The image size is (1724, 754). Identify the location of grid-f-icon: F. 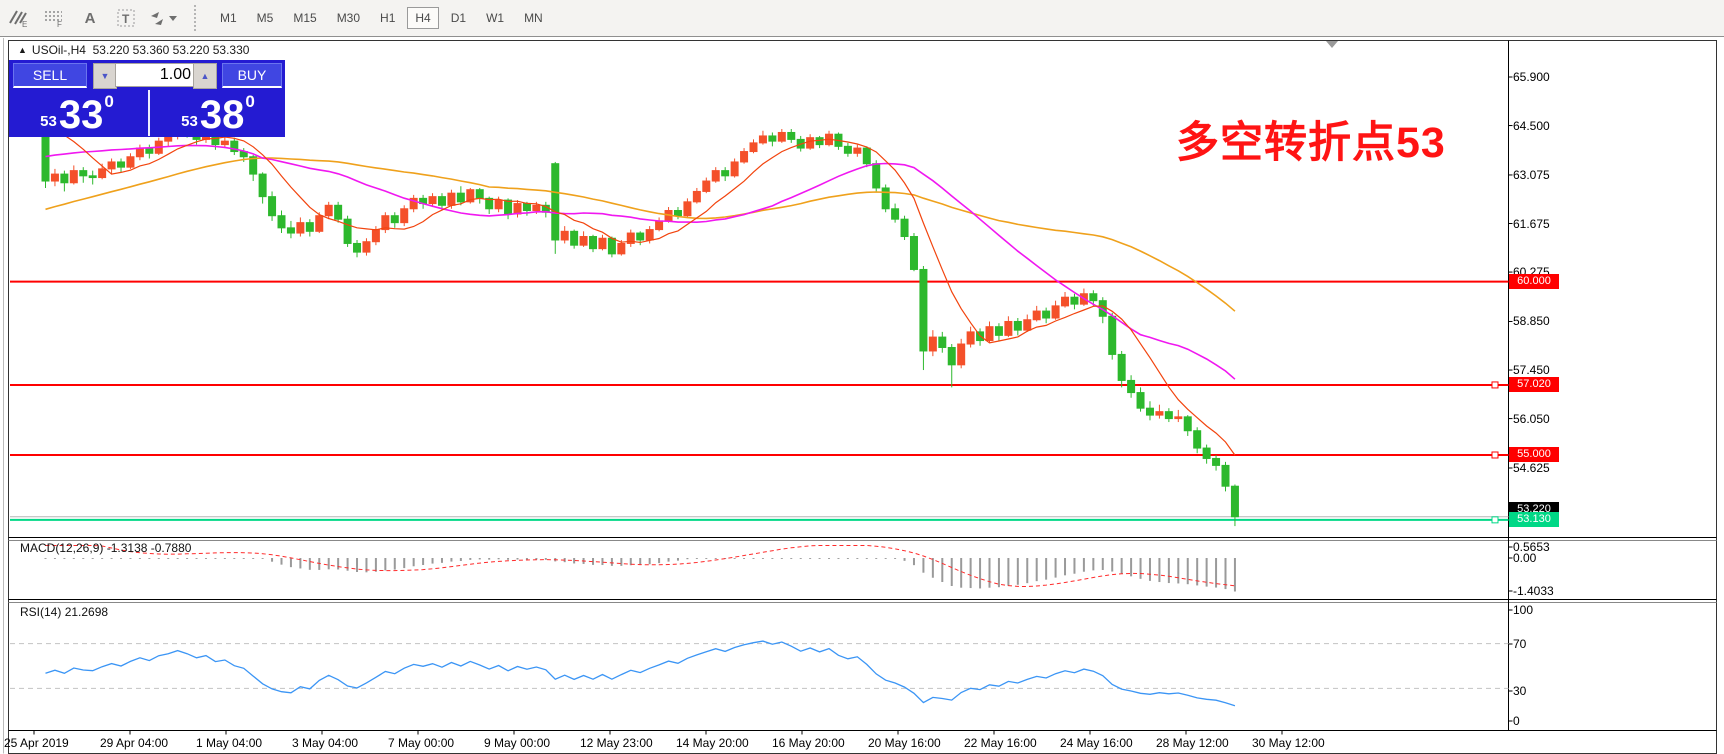
(54, 18).